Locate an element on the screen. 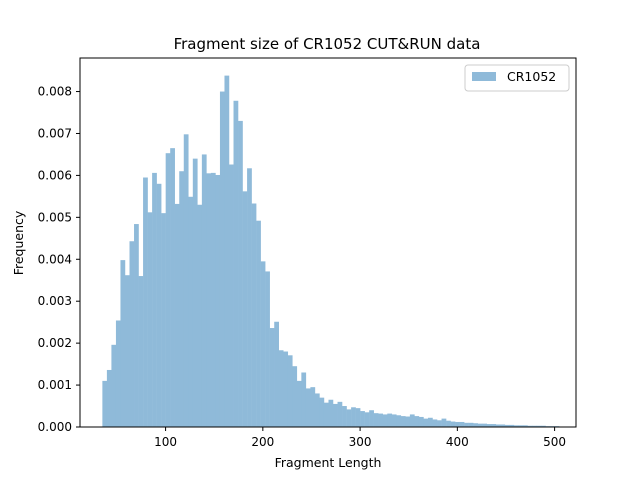 This screenshot has width=640, height=480. legend: CR1052 is located at coordinates (517, 78).